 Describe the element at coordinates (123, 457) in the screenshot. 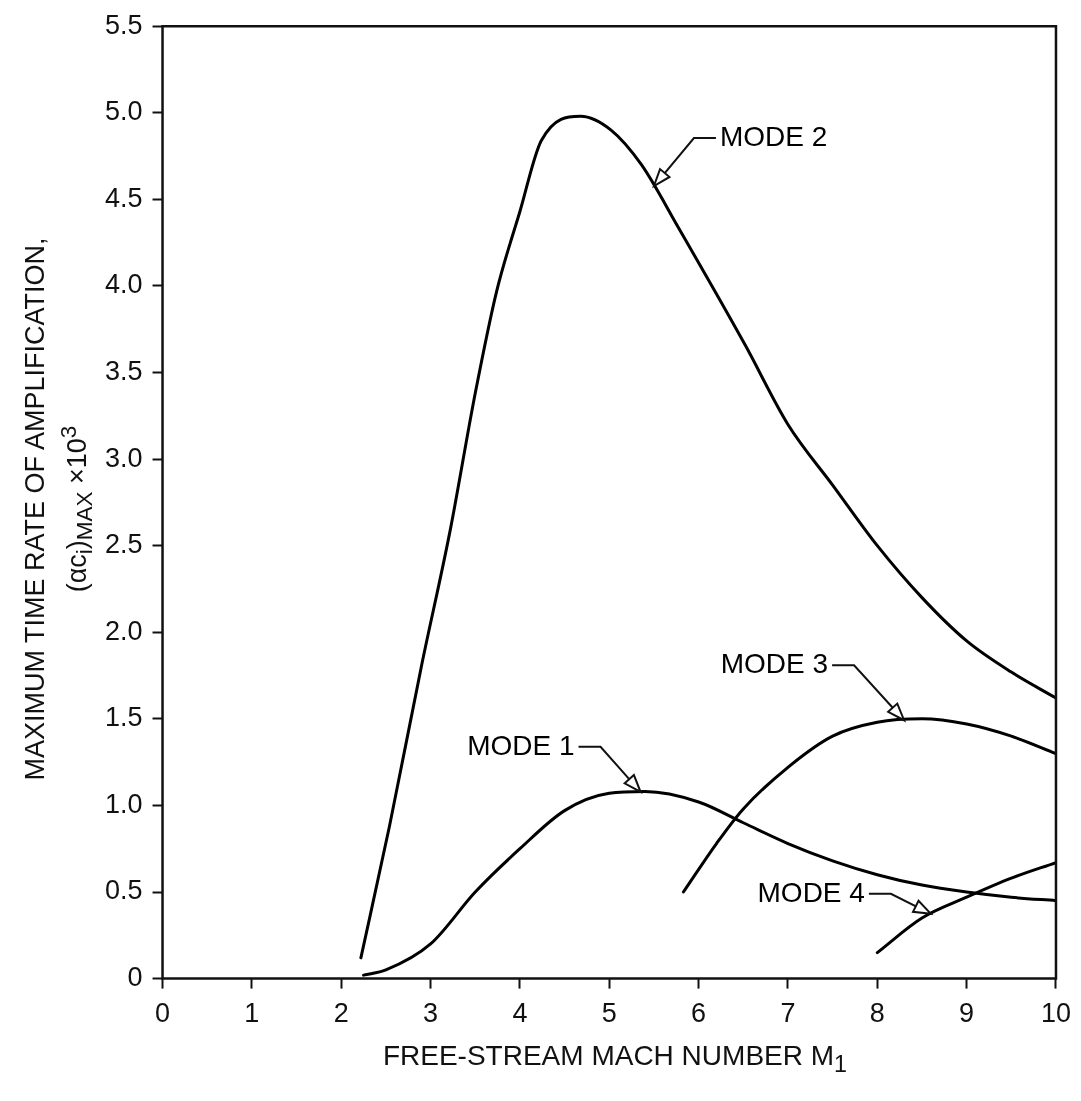

I see `y-tick-label: 3.0` at that location.